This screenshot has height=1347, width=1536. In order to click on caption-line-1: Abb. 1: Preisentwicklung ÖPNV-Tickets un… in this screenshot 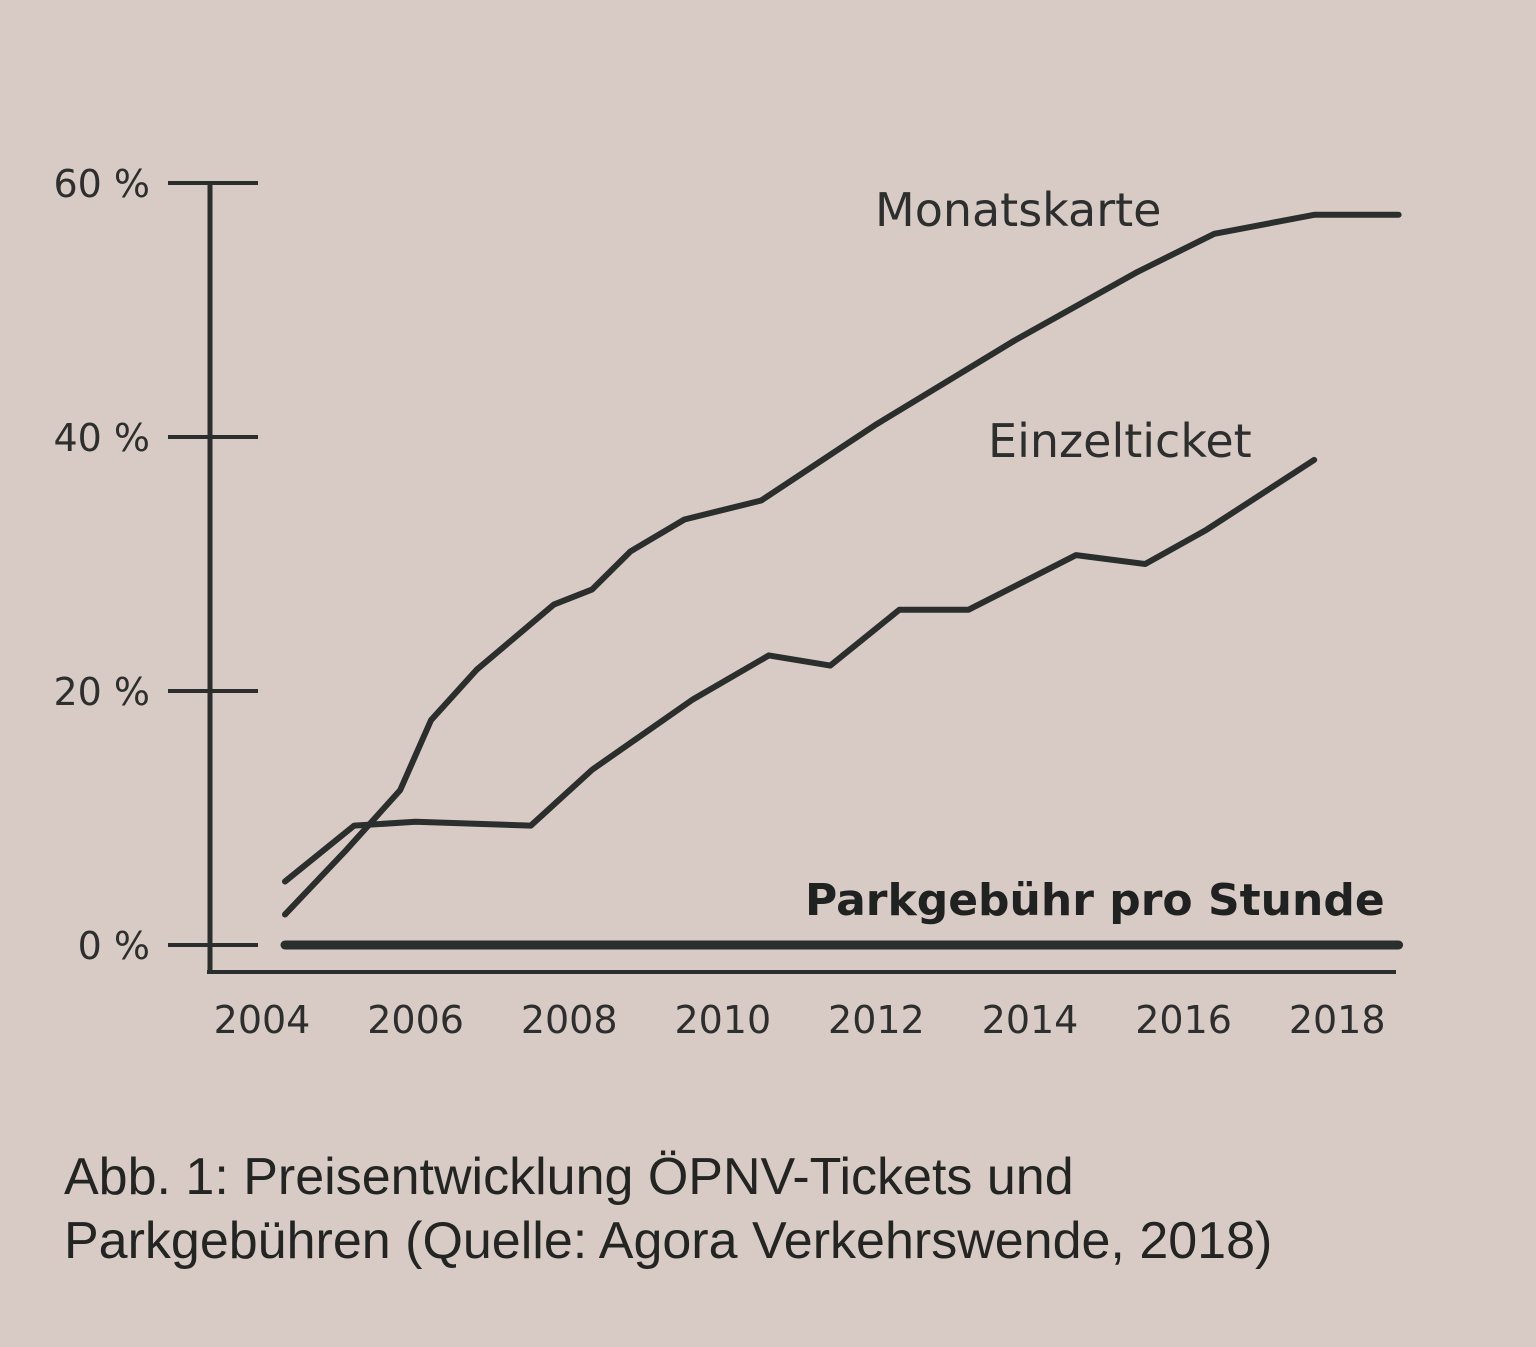, I will do `click(569, 1177)`.